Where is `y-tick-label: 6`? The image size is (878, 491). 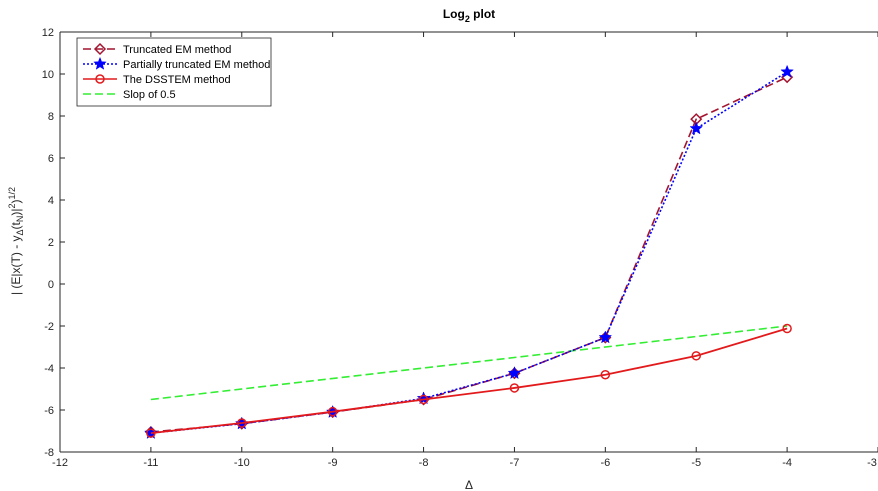
y-tick-label: 6 is located at coordinates (51, 159).